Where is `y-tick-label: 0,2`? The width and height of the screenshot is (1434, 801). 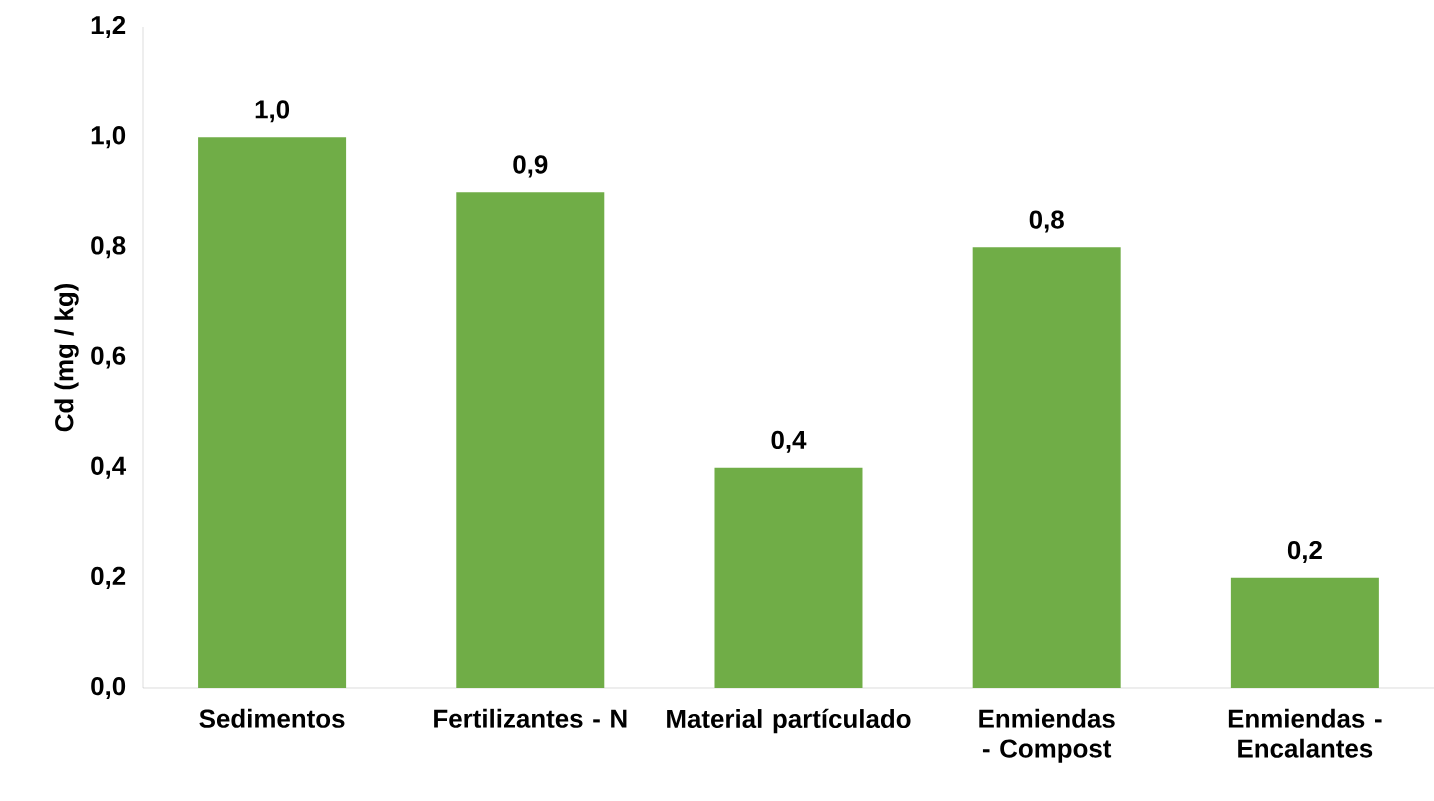
y-tick-label: 0,2 is located at coordinates (108, 577).